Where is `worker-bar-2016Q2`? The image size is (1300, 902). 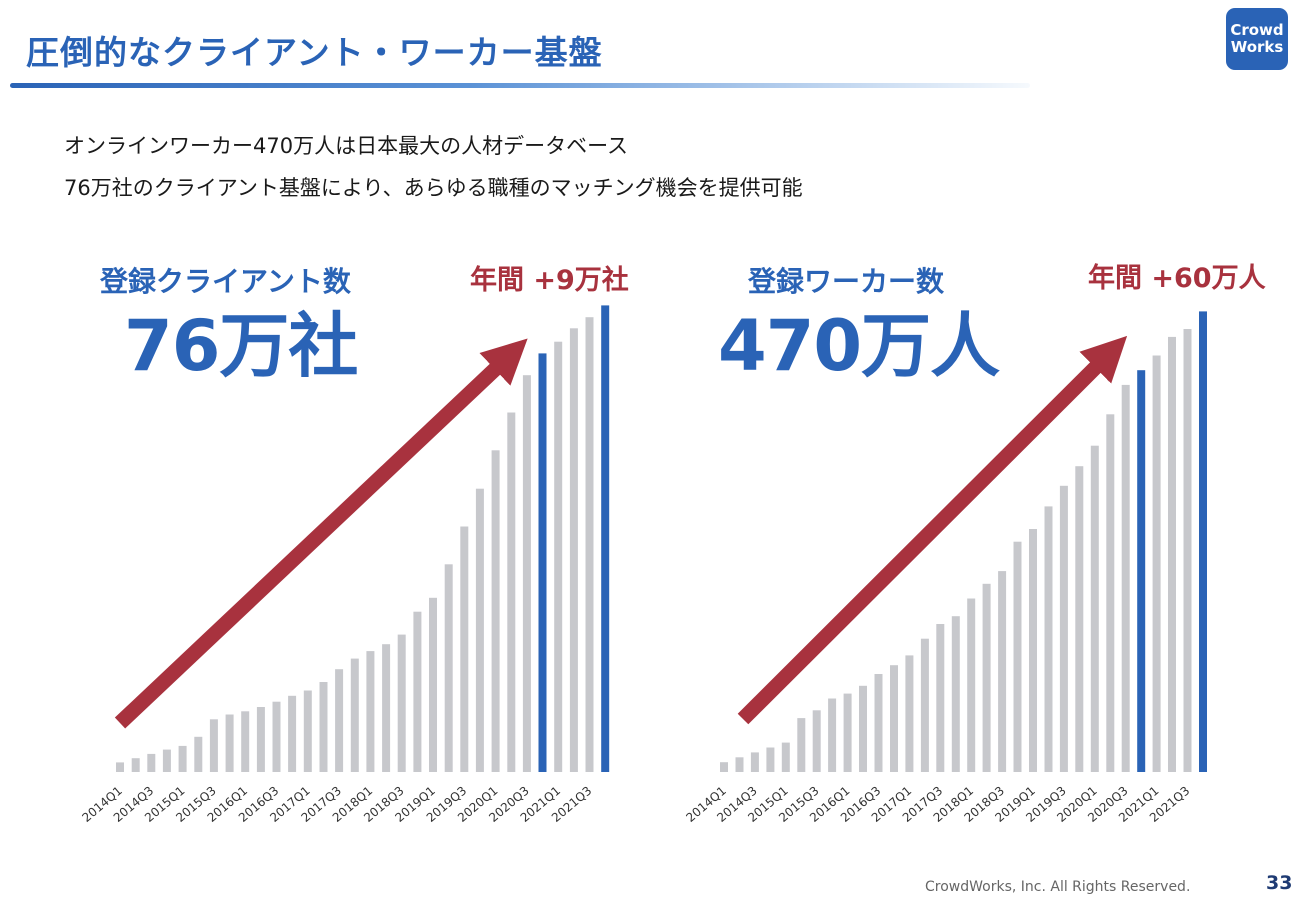
worker-bar-2016Q2 is located at coordinates (863, 728).